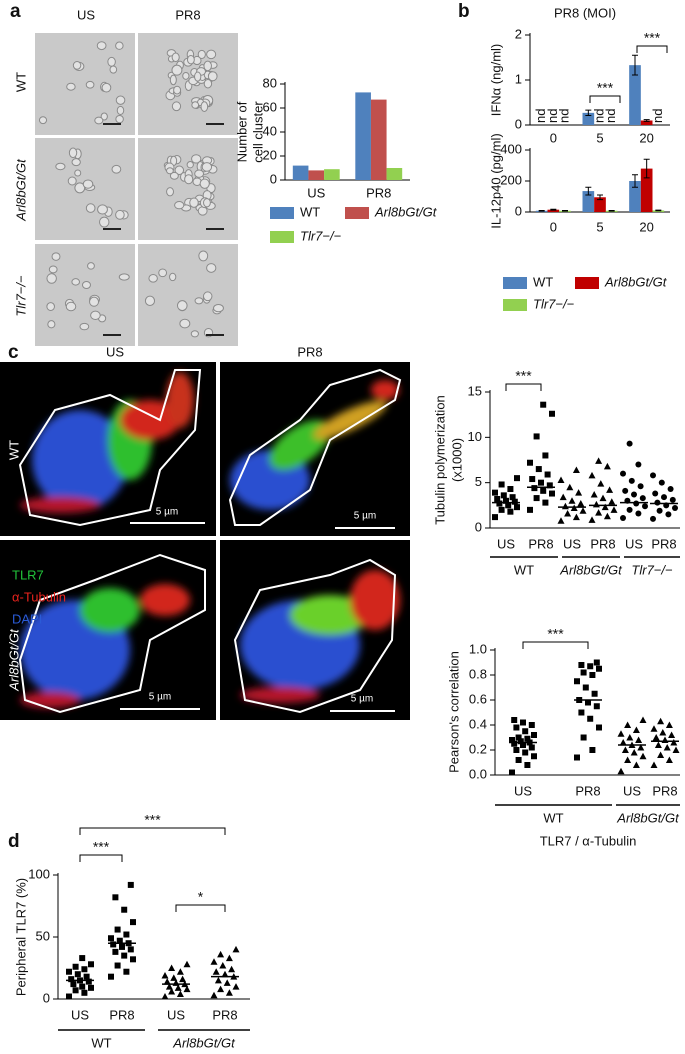 The width and height of the screenshot is (685, 1054). I want to click on group-label: WT, so click(524, 569).